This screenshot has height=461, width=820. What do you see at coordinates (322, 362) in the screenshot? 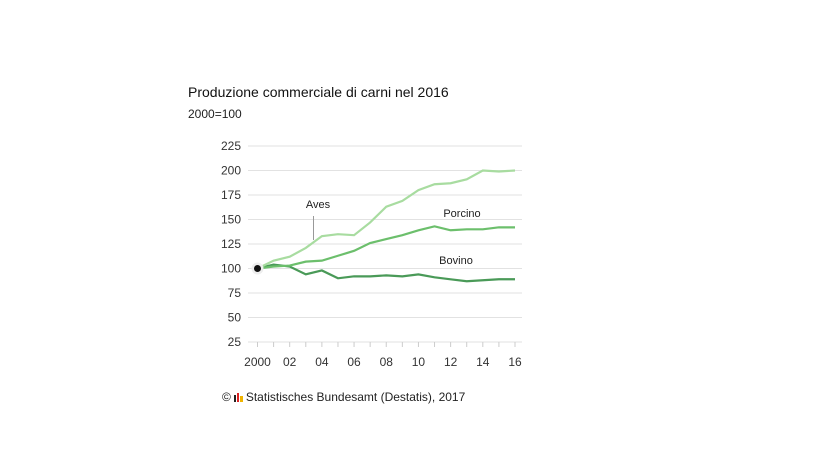
I see `x-tick-label: 04` at bounding box center [322, 362].